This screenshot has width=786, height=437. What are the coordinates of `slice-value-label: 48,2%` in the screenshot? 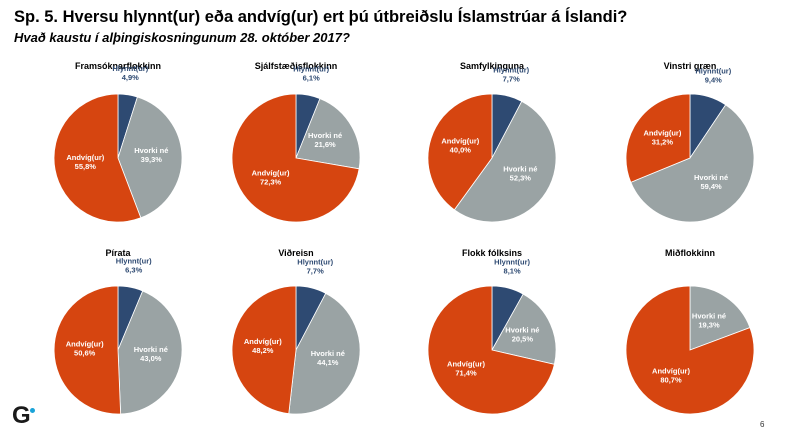 It's located at (263, 350).